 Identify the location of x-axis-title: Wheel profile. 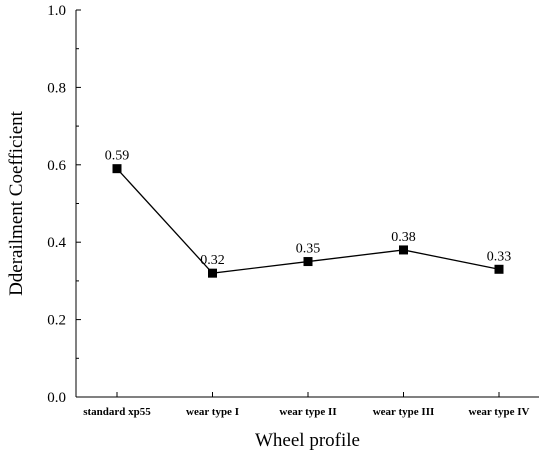
(307, 440).